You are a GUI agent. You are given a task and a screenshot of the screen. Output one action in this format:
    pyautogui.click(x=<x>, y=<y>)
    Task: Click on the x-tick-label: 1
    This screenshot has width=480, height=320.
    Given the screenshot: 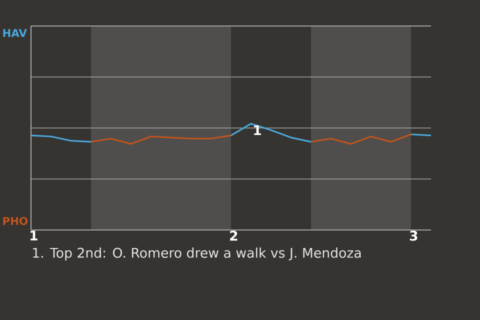 What is the action you would take?
    pyautogui.click(x=34, y=235)
    